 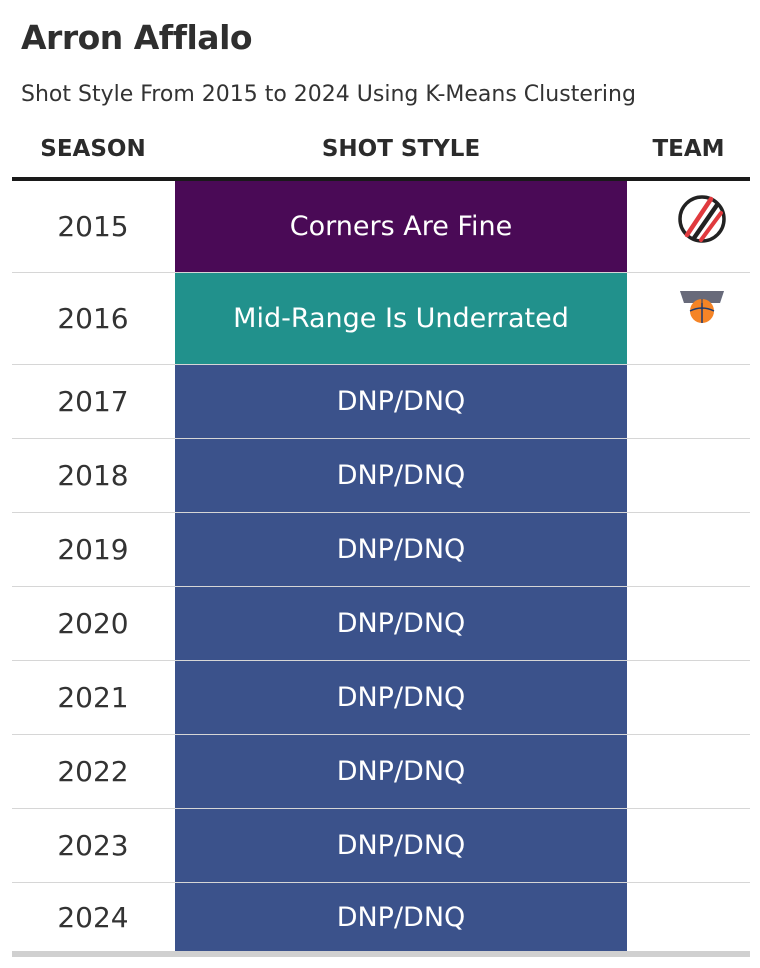 I want to click on season-cell: 2024, so click(x=93, y=917).